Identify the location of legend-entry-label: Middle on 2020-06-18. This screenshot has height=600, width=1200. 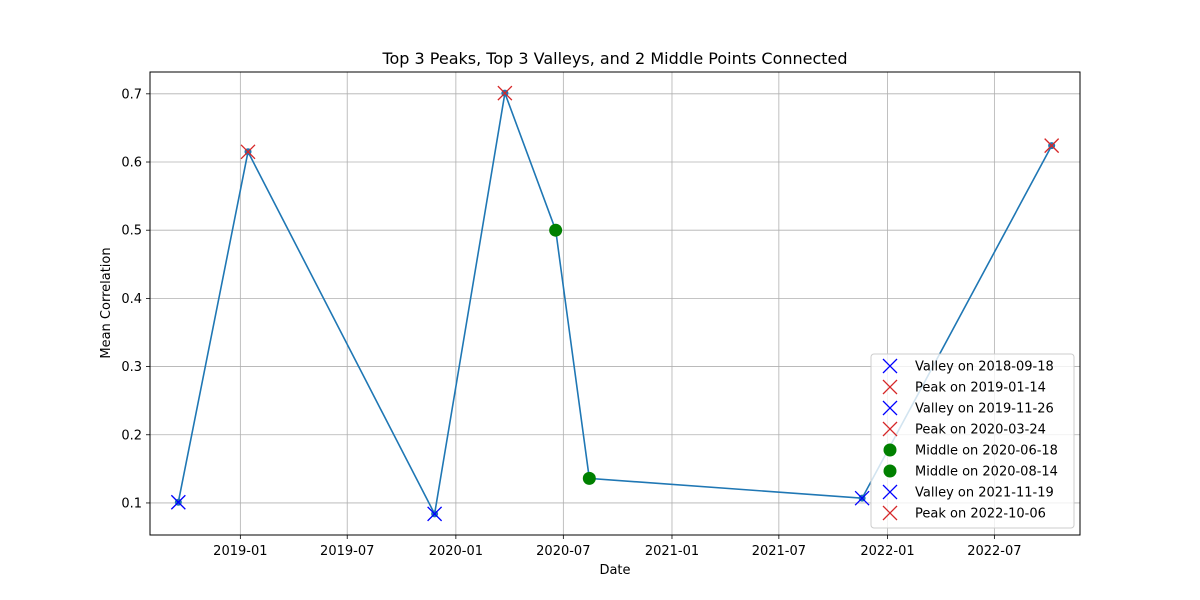
(986, 451).